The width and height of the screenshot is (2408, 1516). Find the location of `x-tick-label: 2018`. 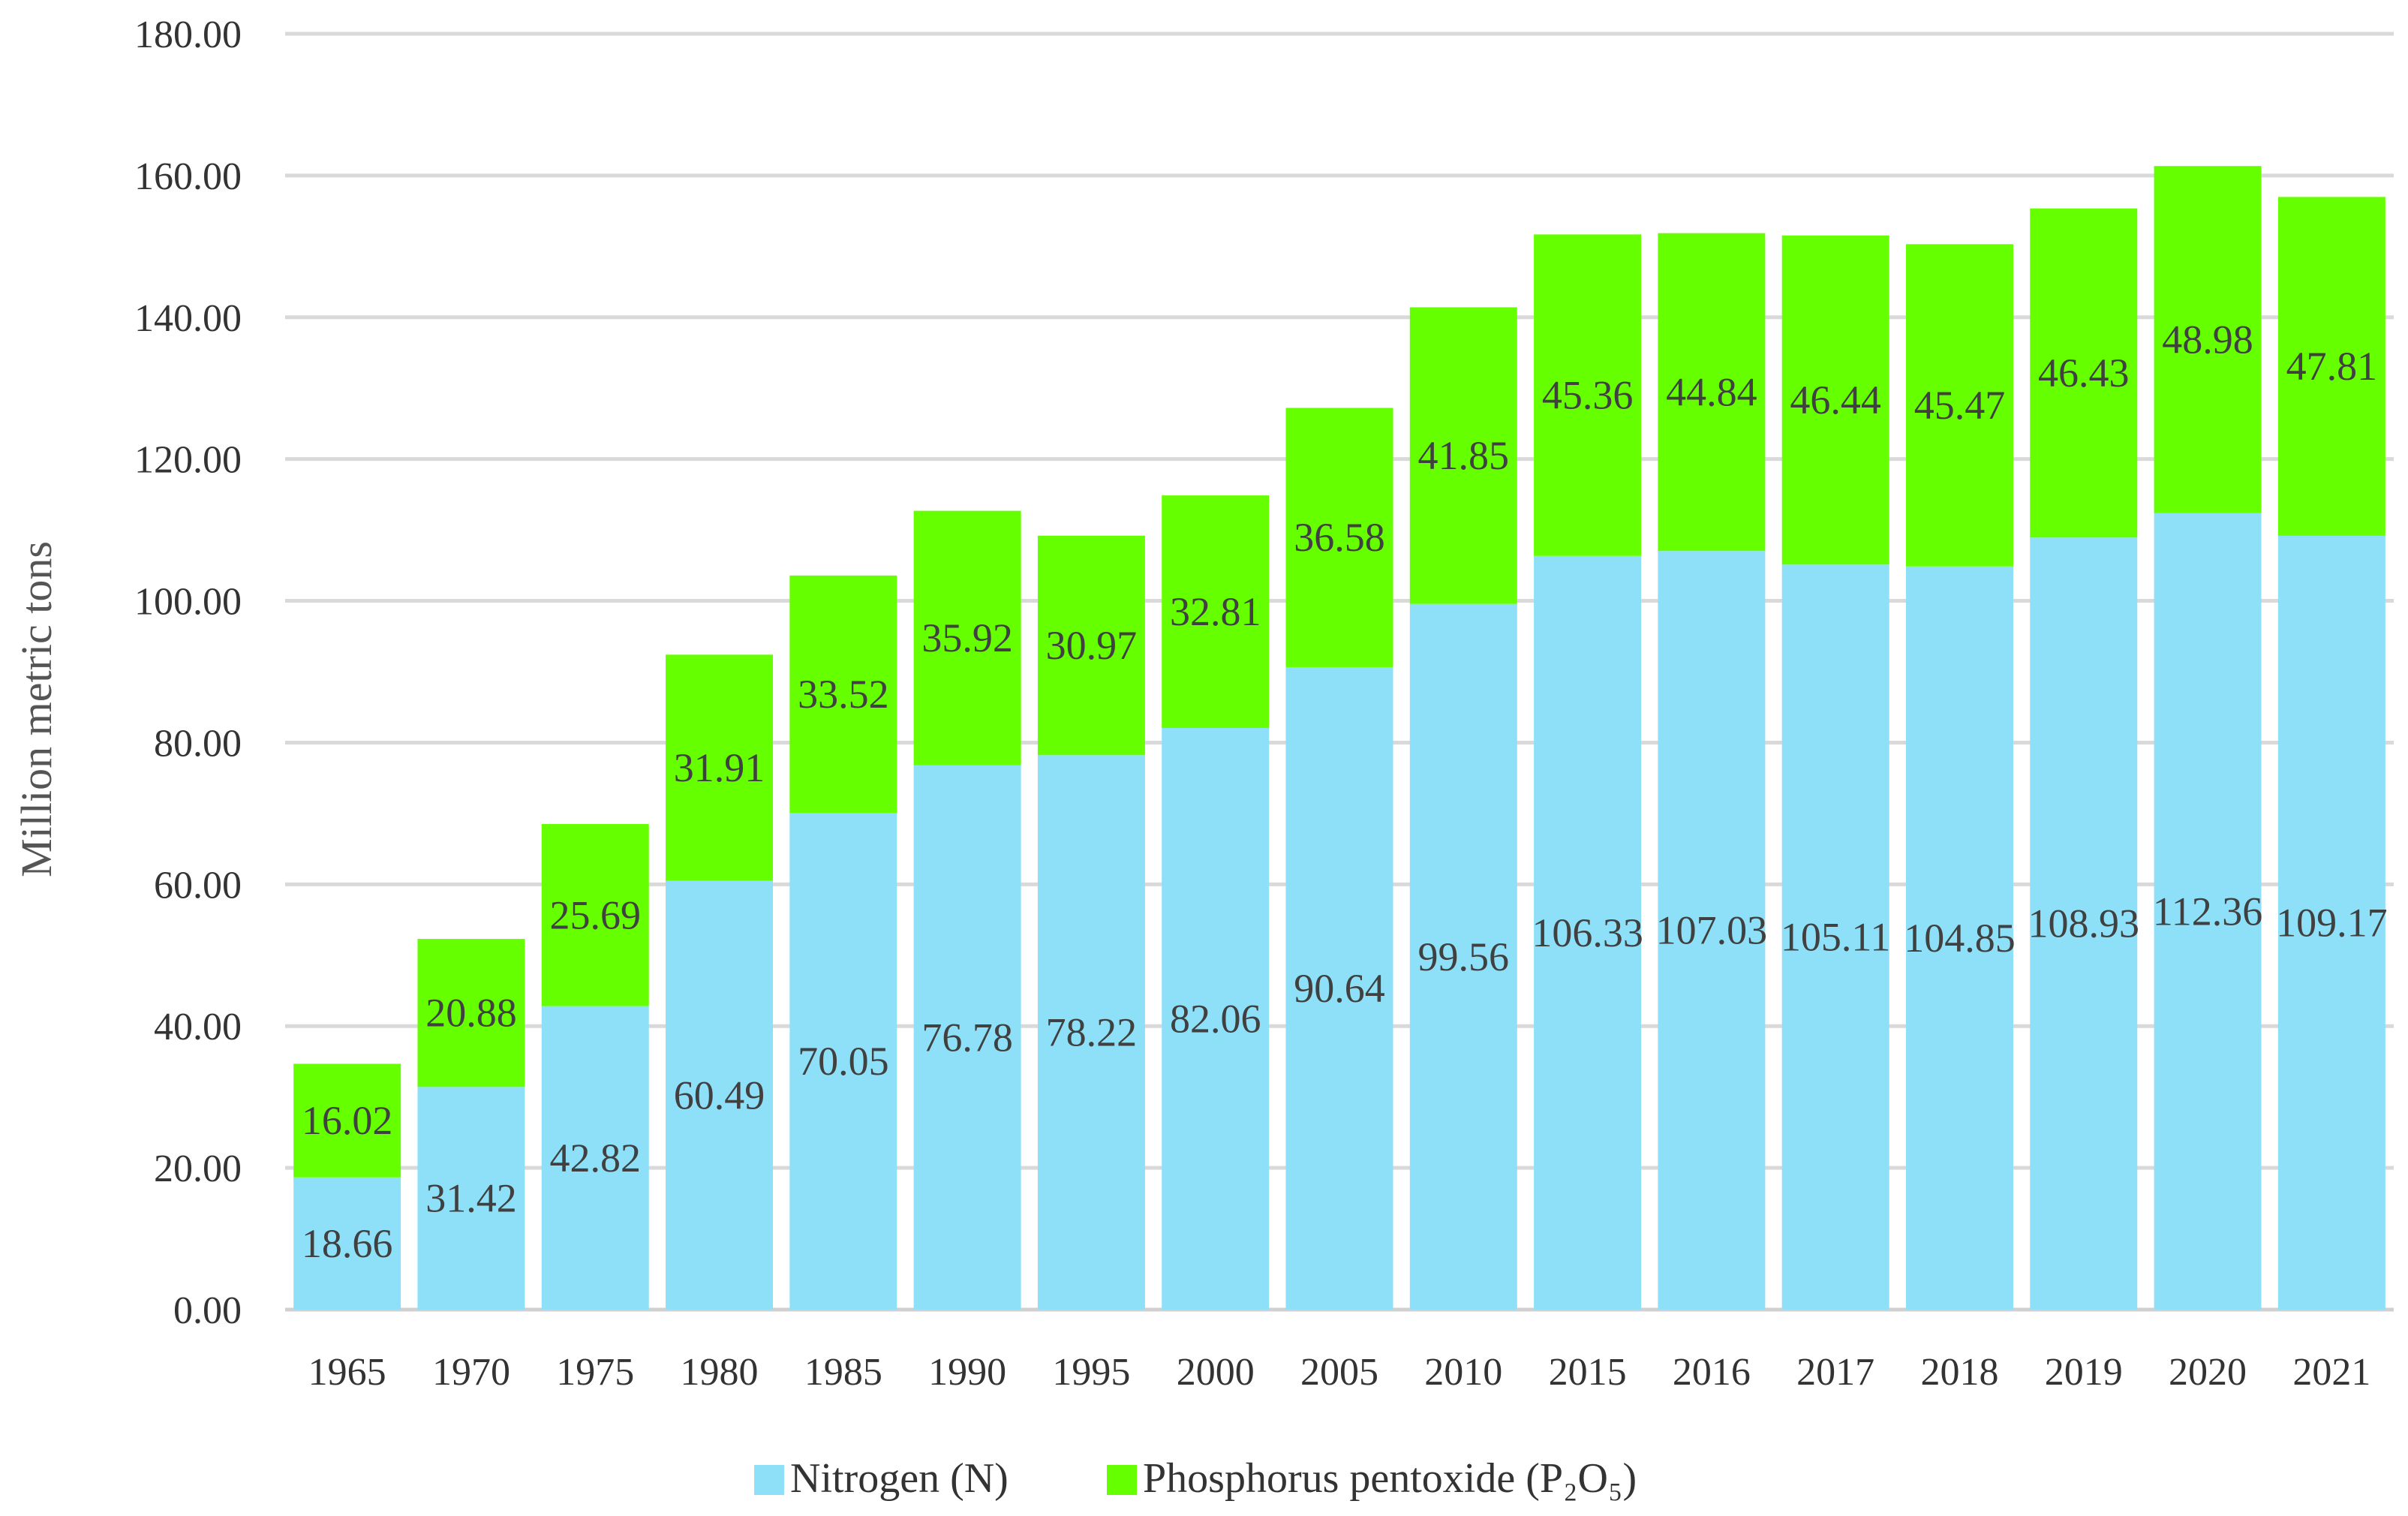

x-tick-label: 2018 is located at coordinates (1959, 1372).